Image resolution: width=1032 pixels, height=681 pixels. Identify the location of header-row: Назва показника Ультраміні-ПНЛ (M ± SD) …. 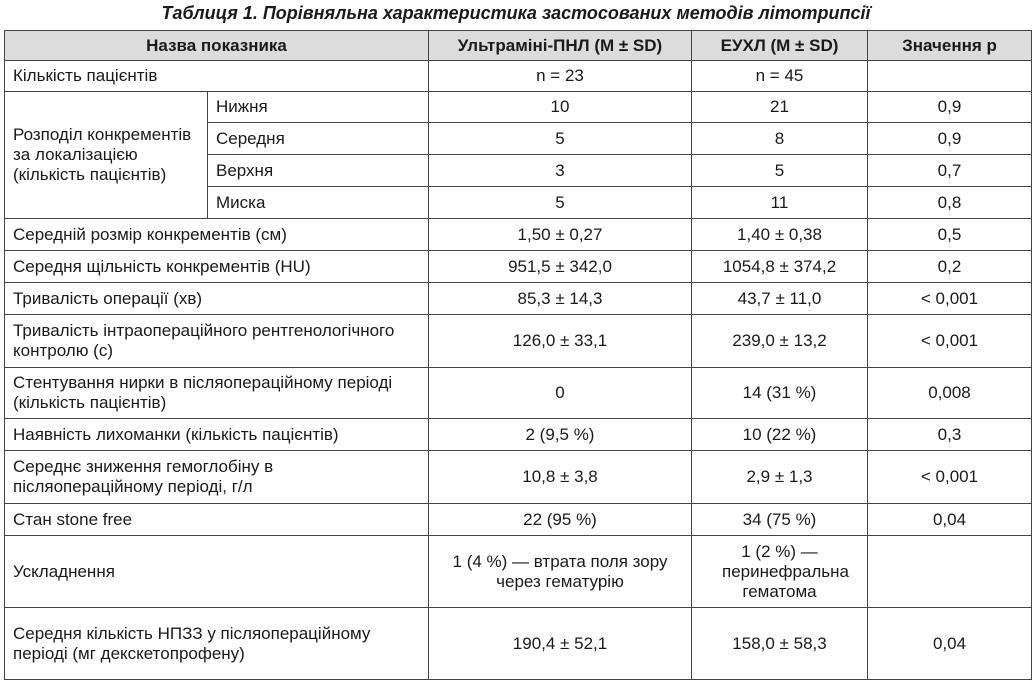
(518, 45).